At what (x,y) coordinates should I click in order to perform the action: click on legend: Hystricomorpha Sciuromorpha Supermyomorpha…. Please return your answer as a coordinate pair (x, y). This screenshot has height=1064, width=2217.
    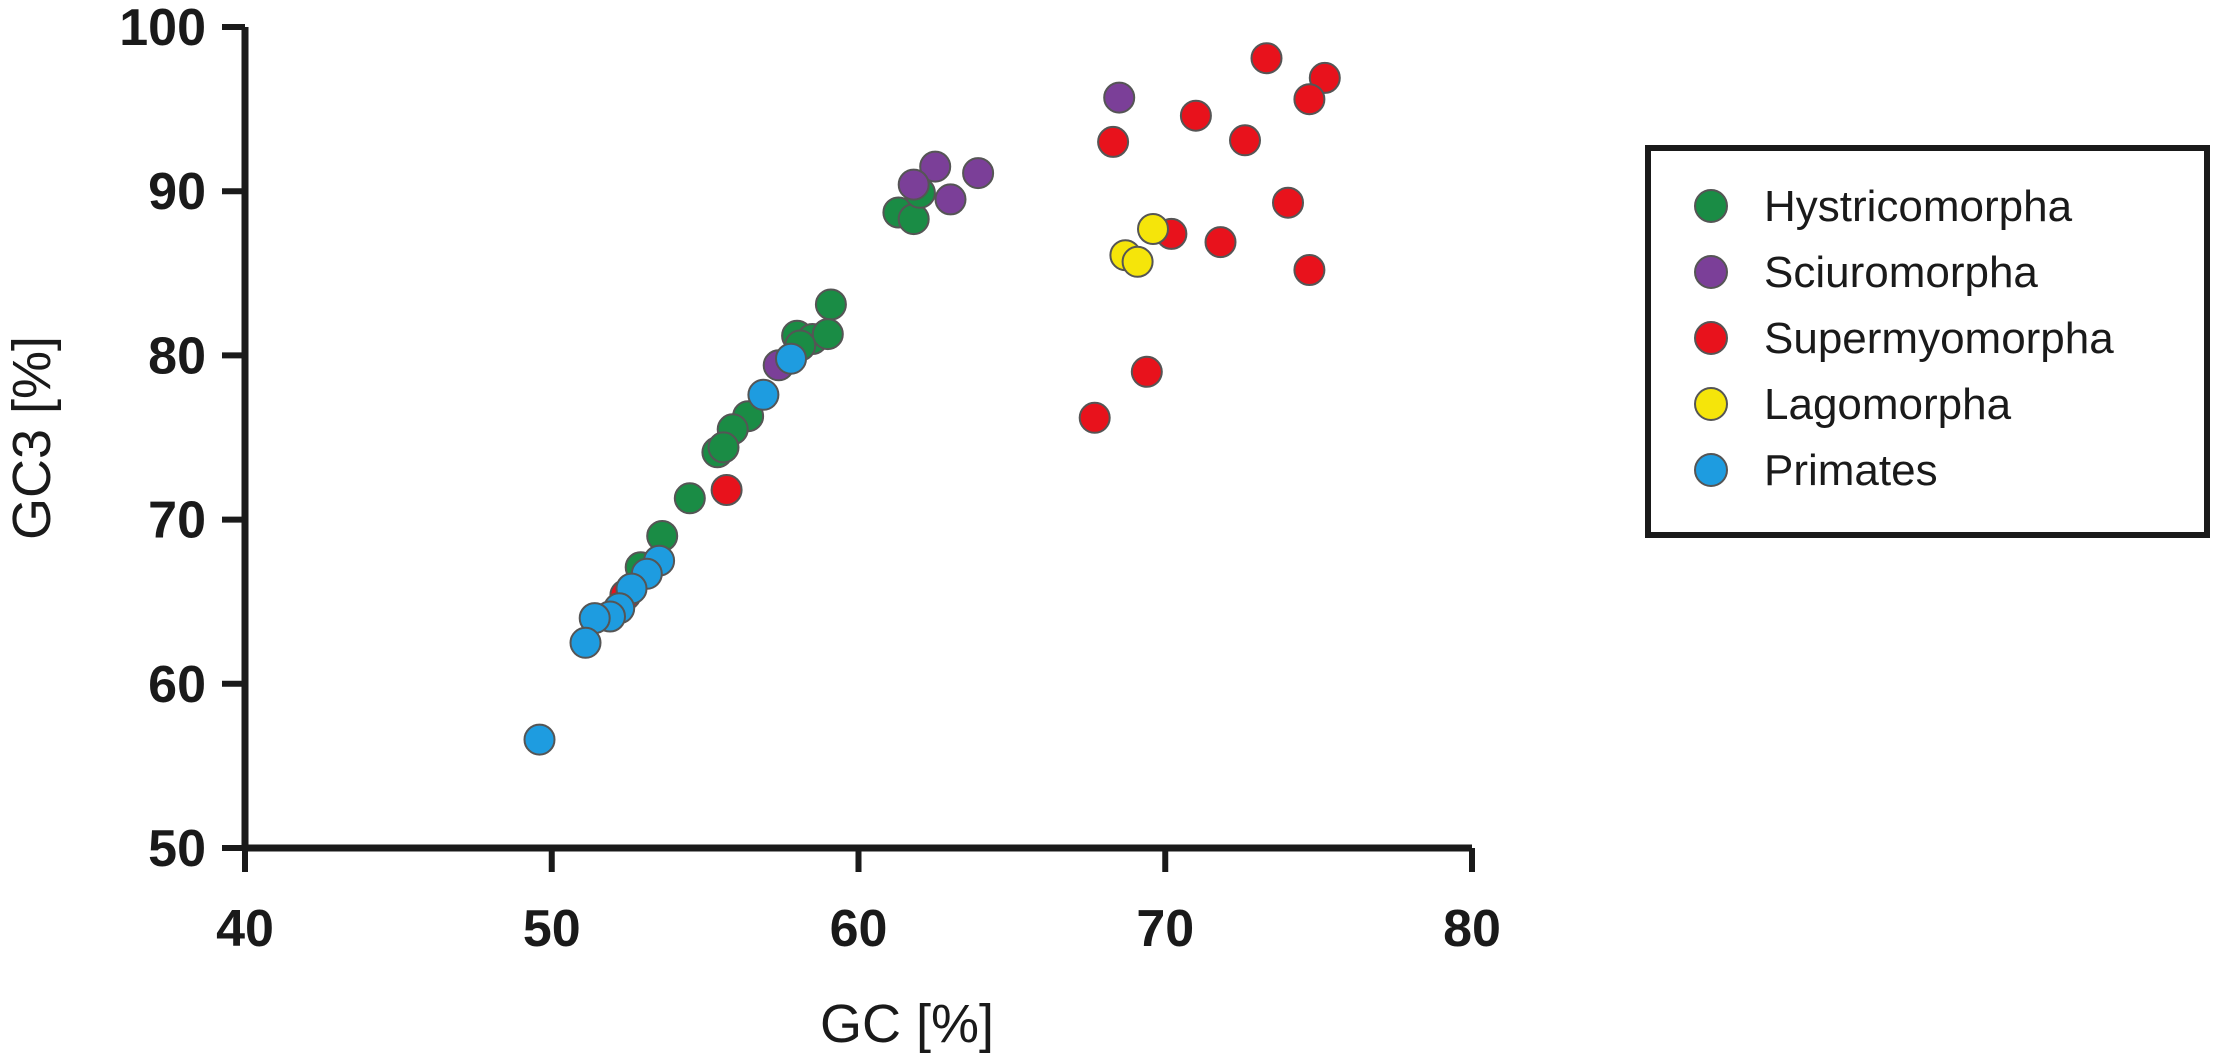
    Looking at the image, I should click on (1927, 341).